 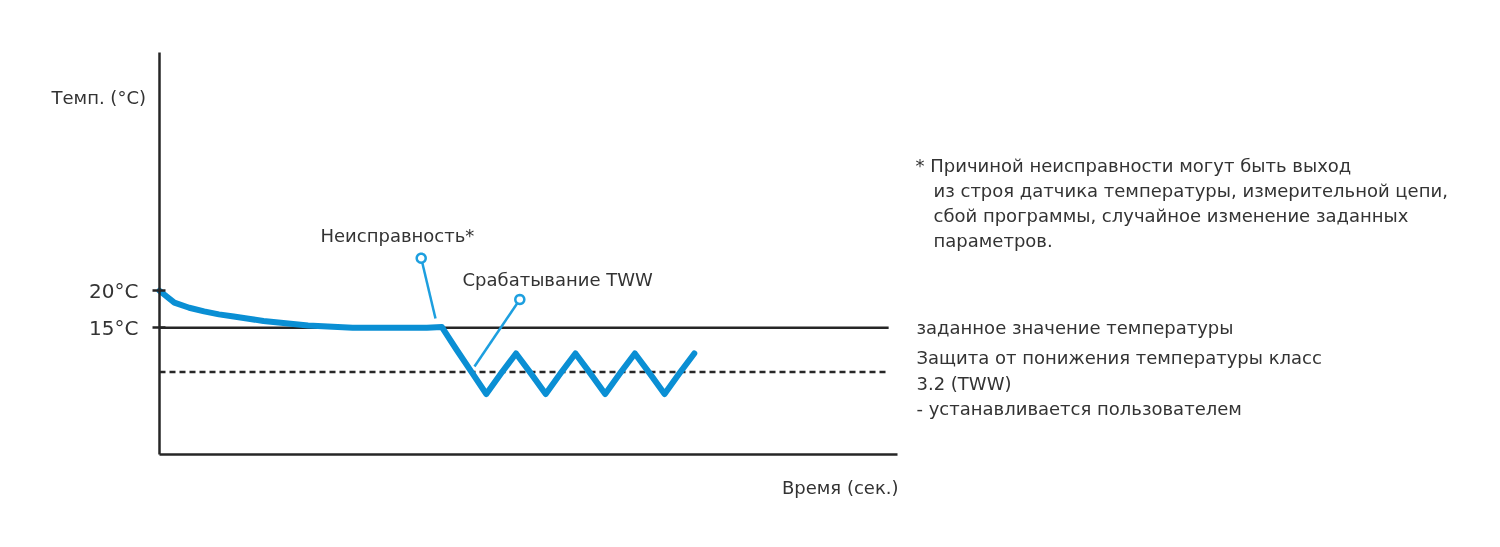 What do you see at coordinates (114, 290) in the screenshot?
I see `y-tick-label: 20°C` at bounding box center [114, 290].